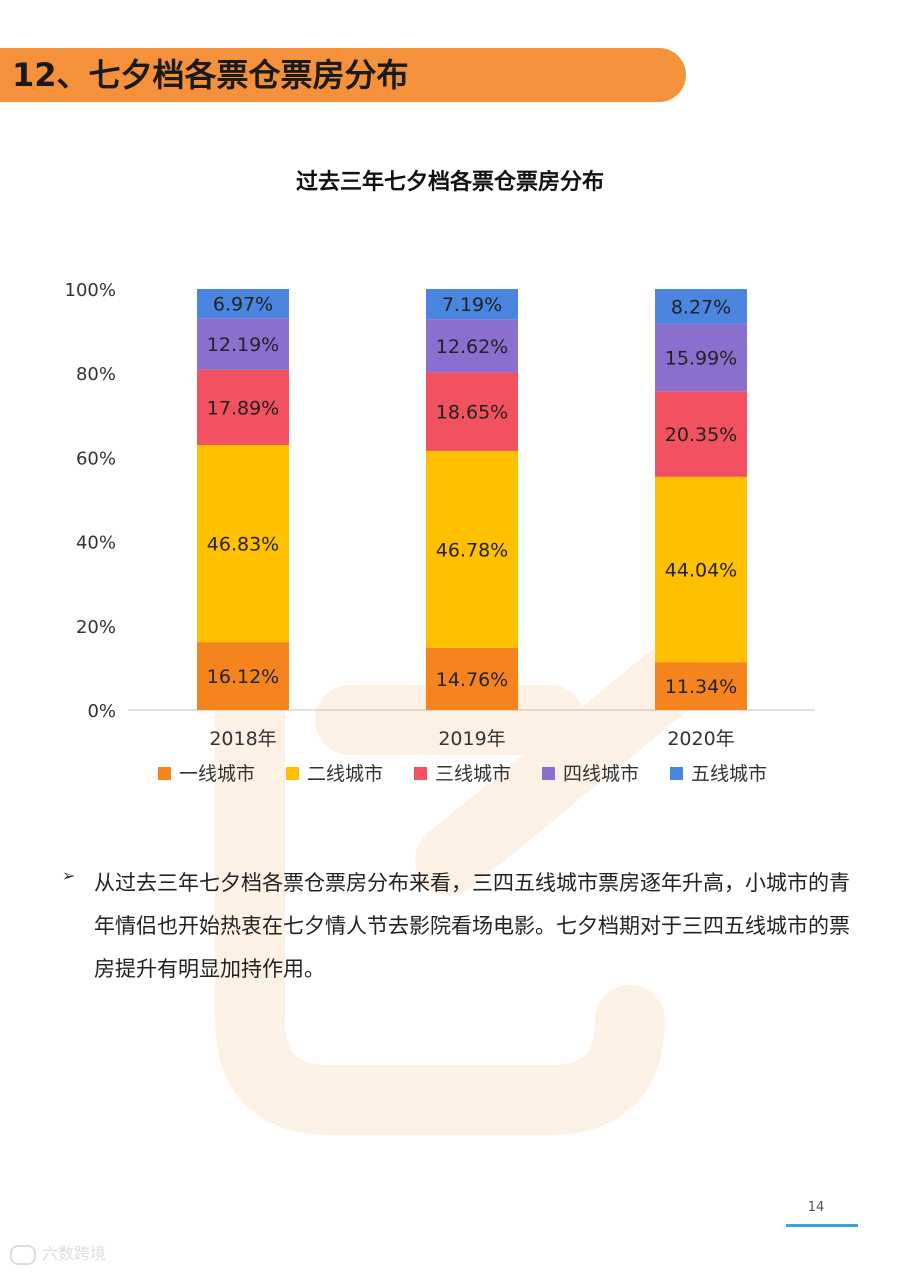  What do you see at coordinates (217, 774) in the screenshot?
I see `legend-label: 一线城市` at bounding box center [217, 774].